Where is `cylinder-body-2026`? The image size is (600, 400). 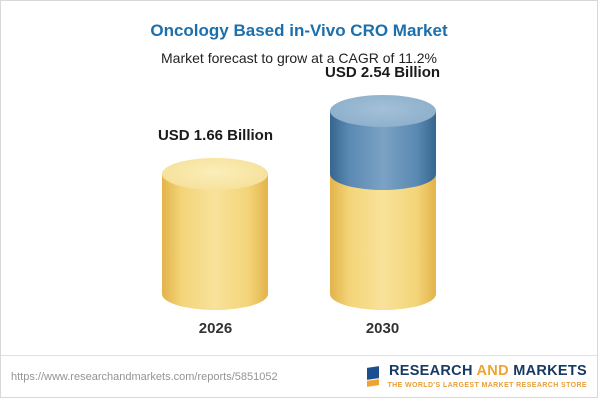 cylinder-body-2026 is located at coordinates (215, 242).